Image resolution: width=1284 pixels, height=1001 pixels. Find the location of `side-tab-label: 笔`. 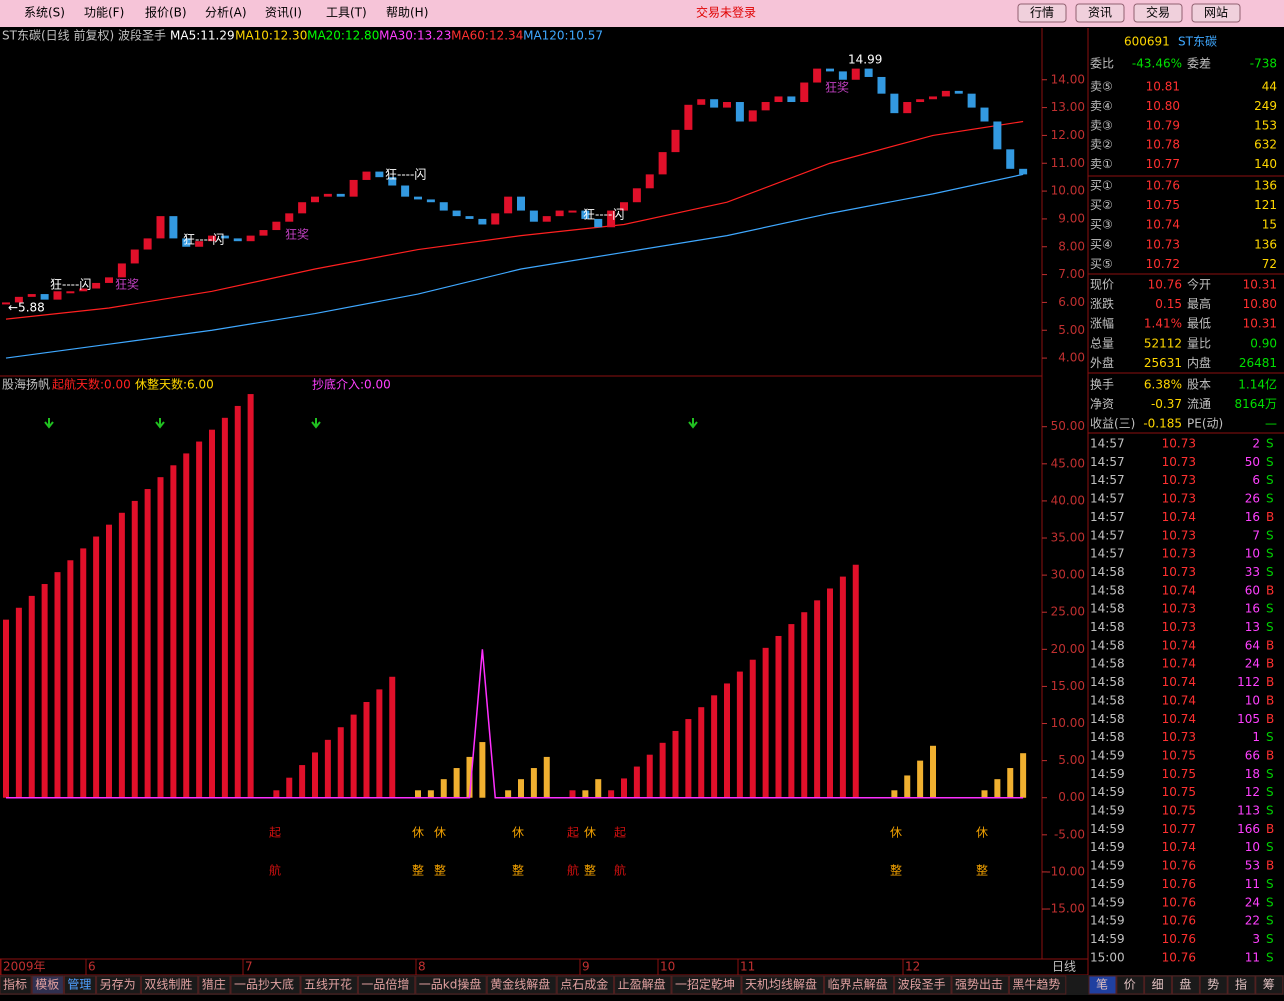

side-tab-label: 笔 is located at coordinates (1102, 984).